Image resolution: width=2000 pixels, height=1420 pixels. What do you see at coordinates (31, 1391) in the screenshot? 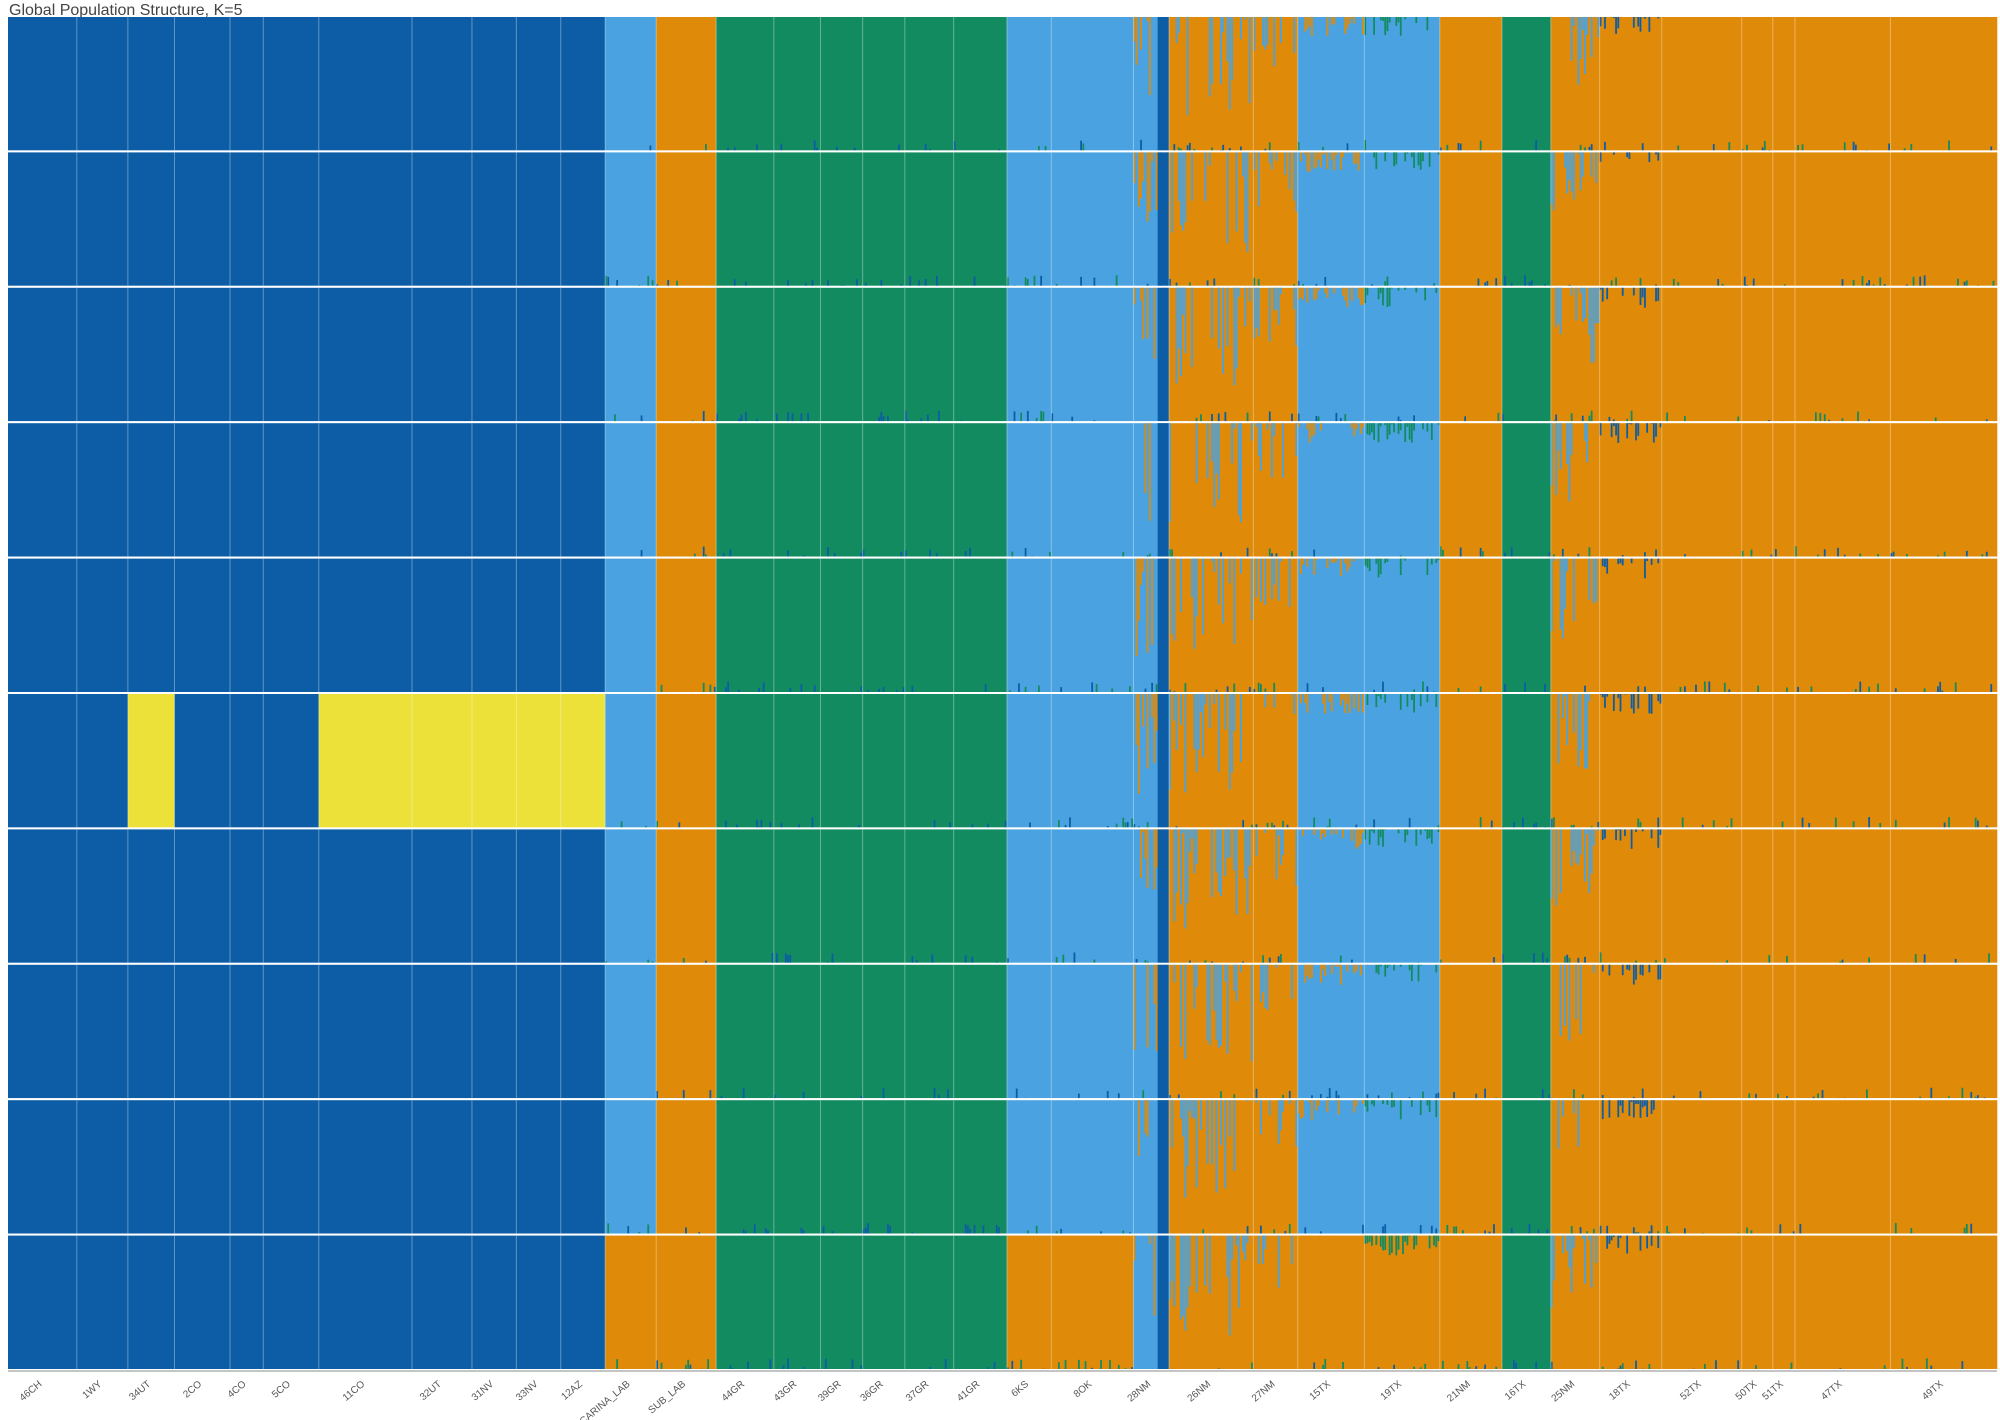
I see `population-label: 46CH` at bounding box center [31, 1391].